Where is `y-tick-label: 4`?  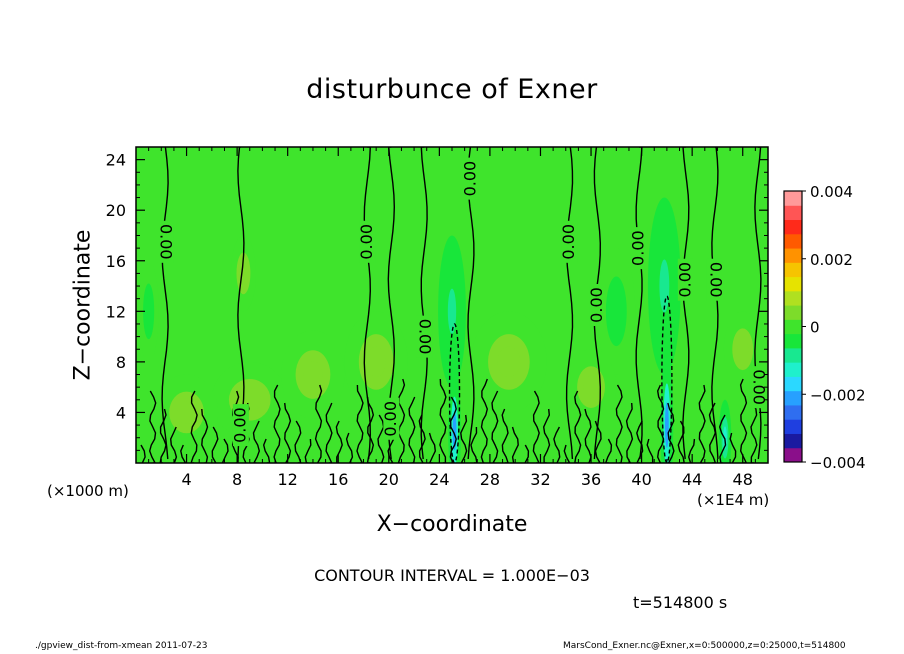 y-tick-label: 4 is located at coordinates (121, 412).